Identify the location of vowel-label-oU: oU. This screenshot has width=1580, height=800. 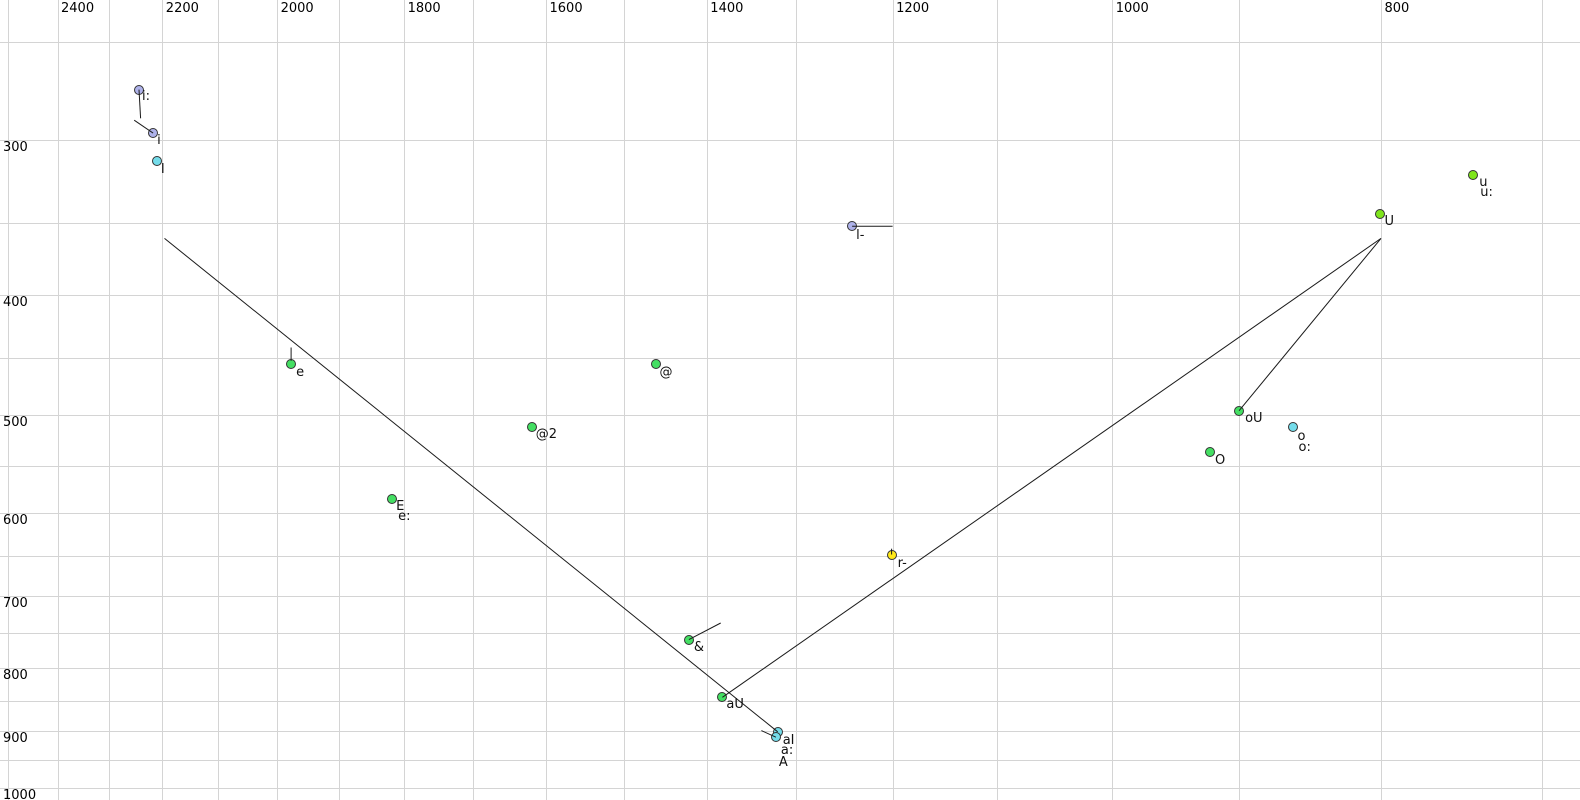
(1254, 418).